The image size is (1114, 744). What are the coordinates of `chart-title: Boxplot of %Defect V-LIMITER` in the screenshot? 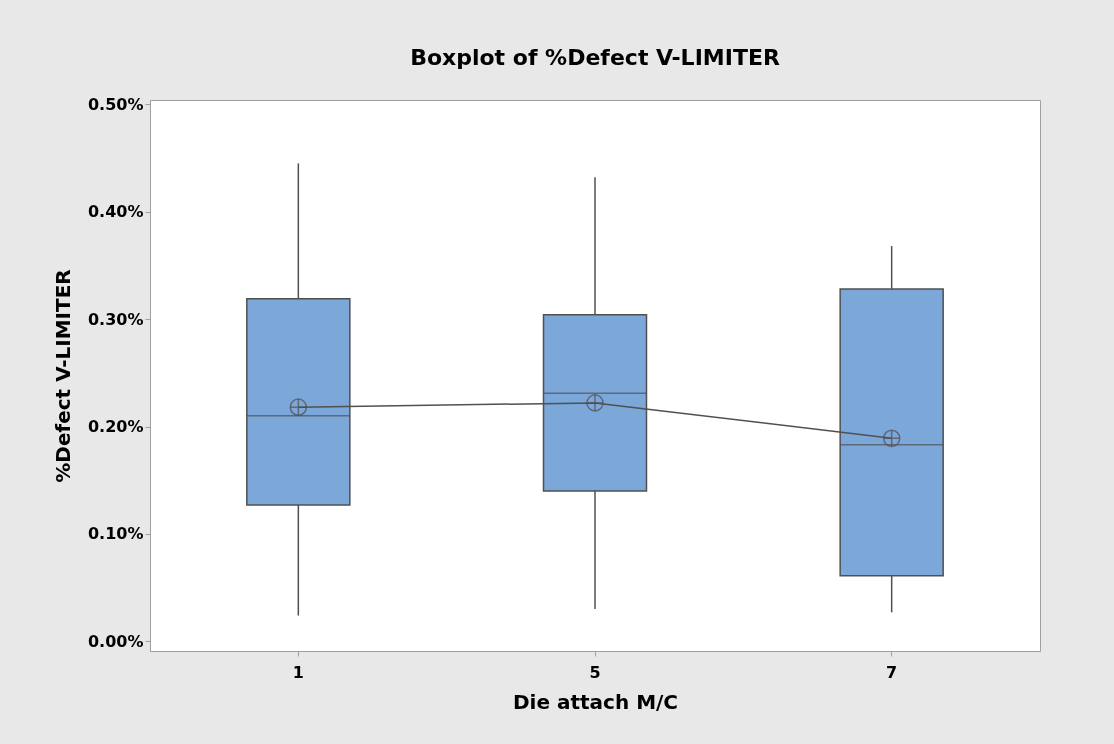 It's located at (595, 58).